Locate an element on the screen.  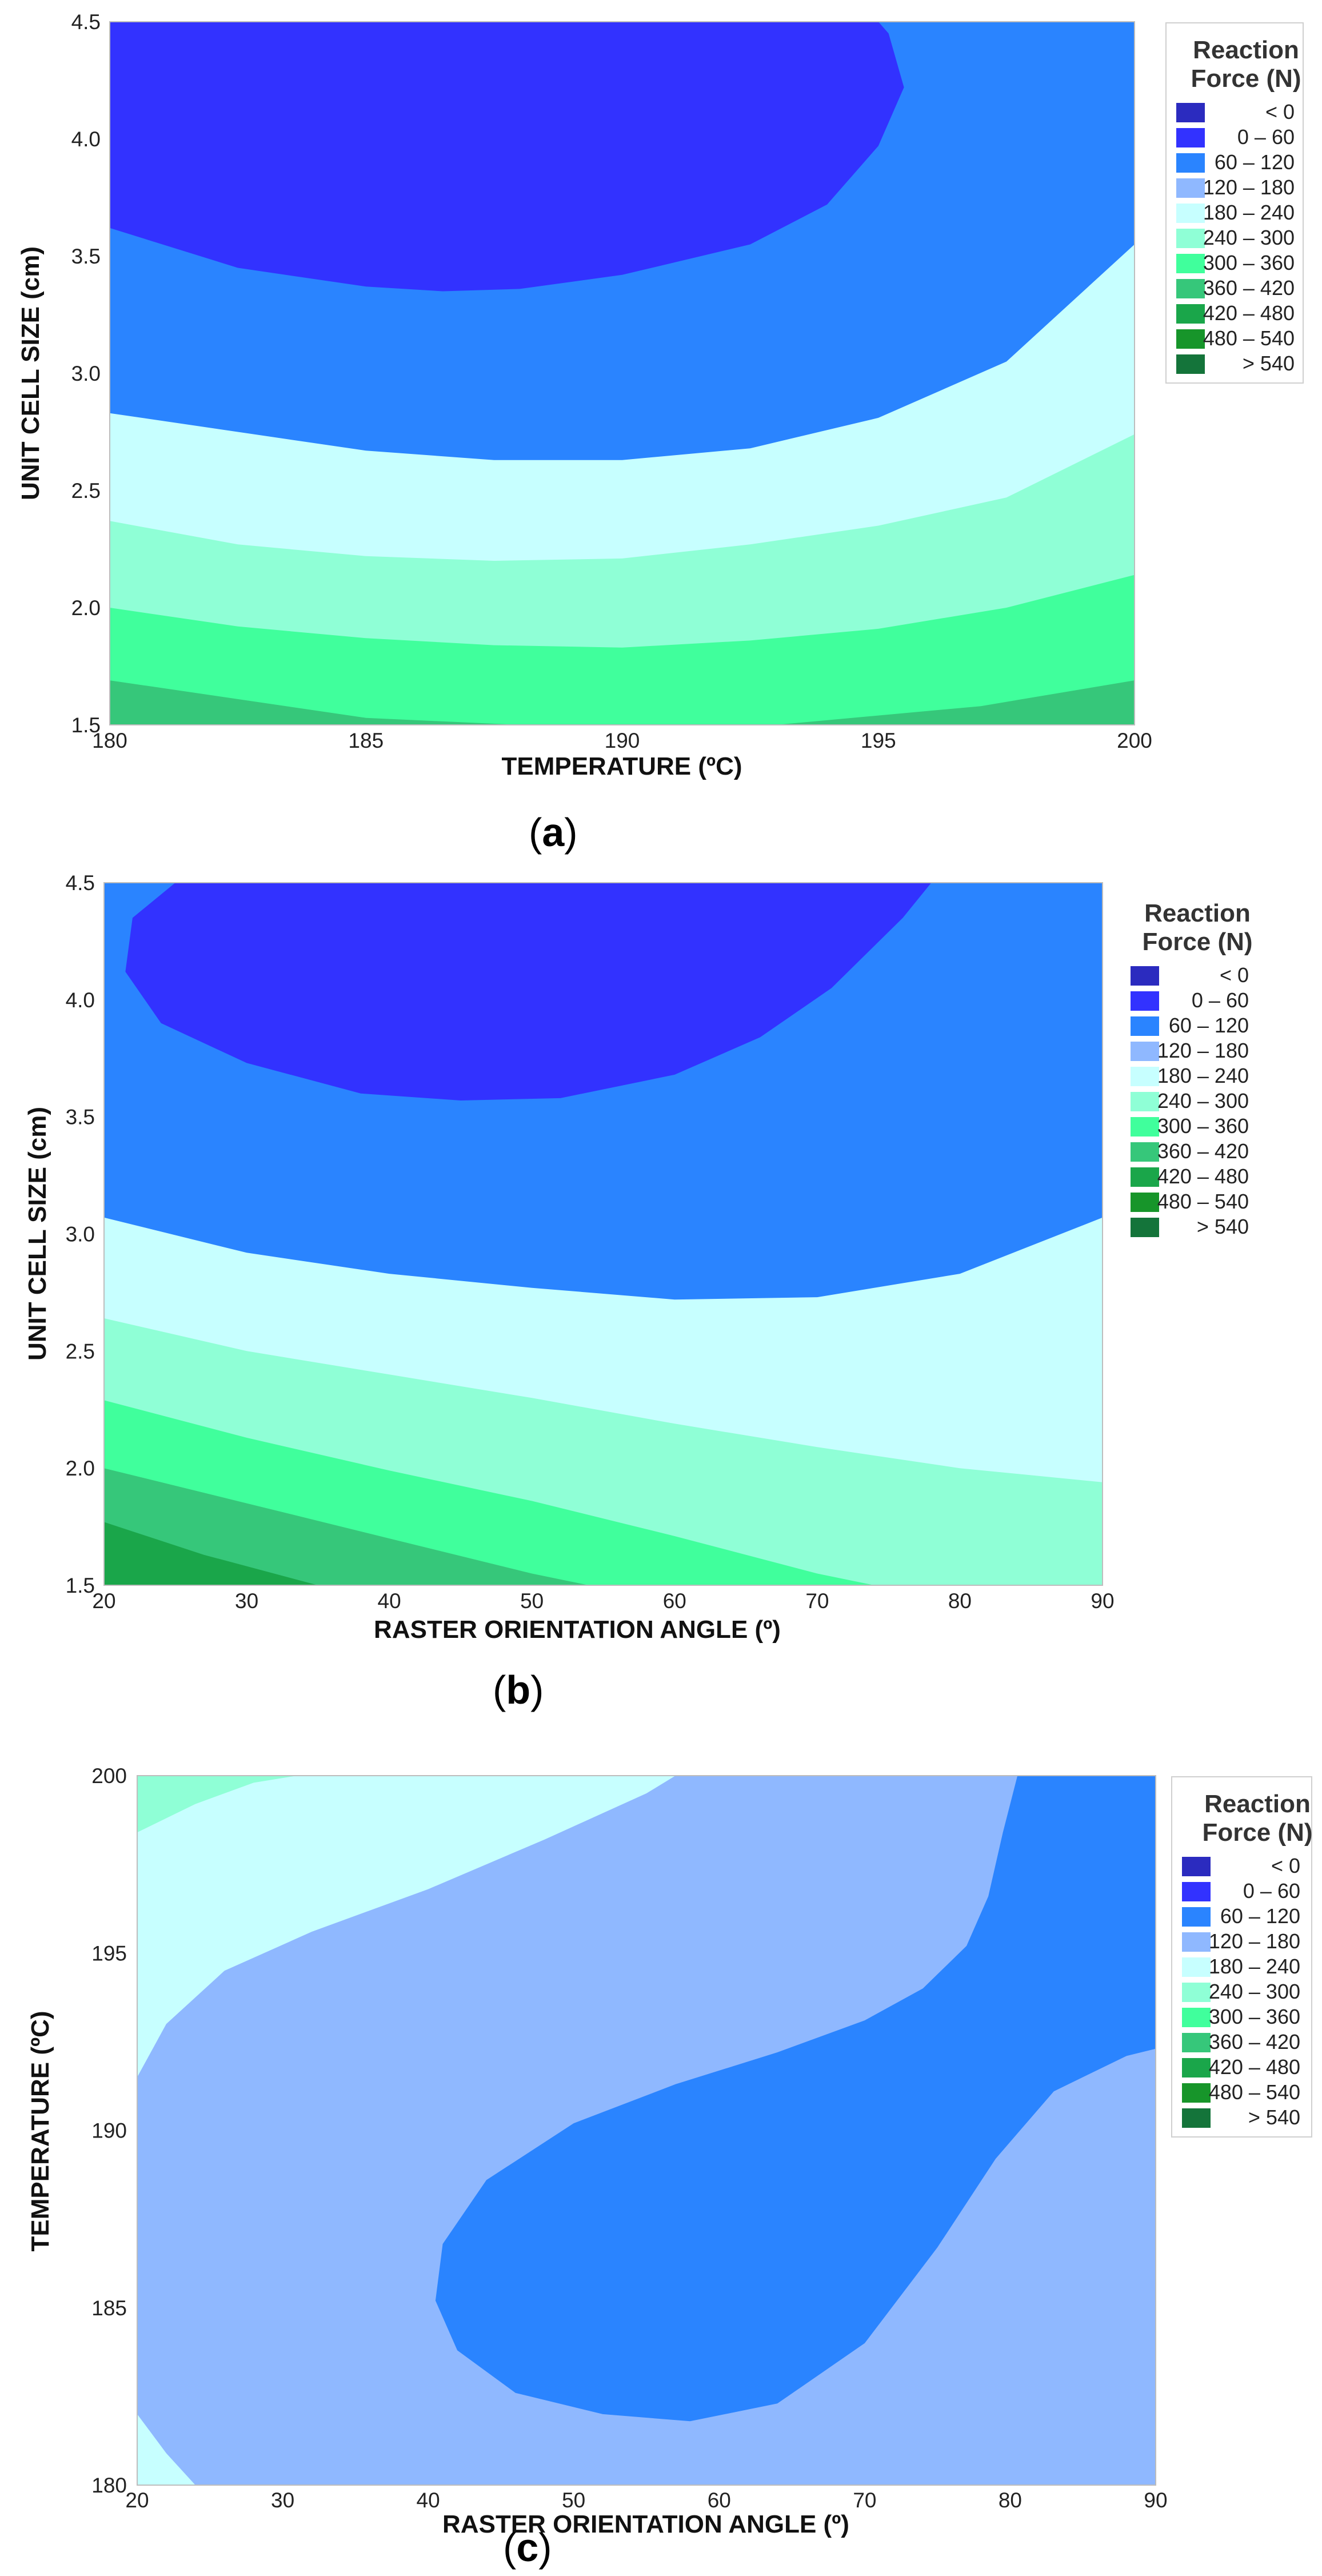
x-axis-label: RASTER ORIENTATION ANGLE (º) is located at coordinates (645, 2524).